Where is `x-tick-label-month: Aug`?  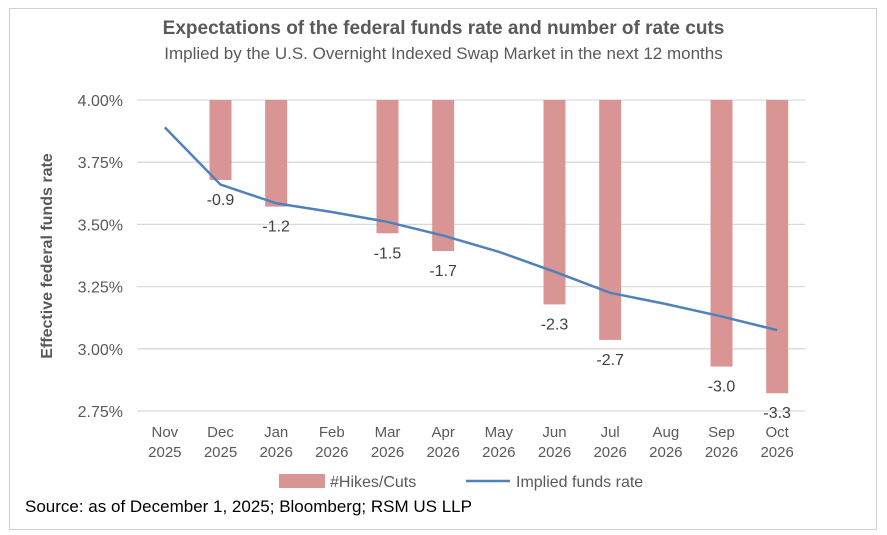 x-tick-label-month: Aug is located at coordinates (665, 432).